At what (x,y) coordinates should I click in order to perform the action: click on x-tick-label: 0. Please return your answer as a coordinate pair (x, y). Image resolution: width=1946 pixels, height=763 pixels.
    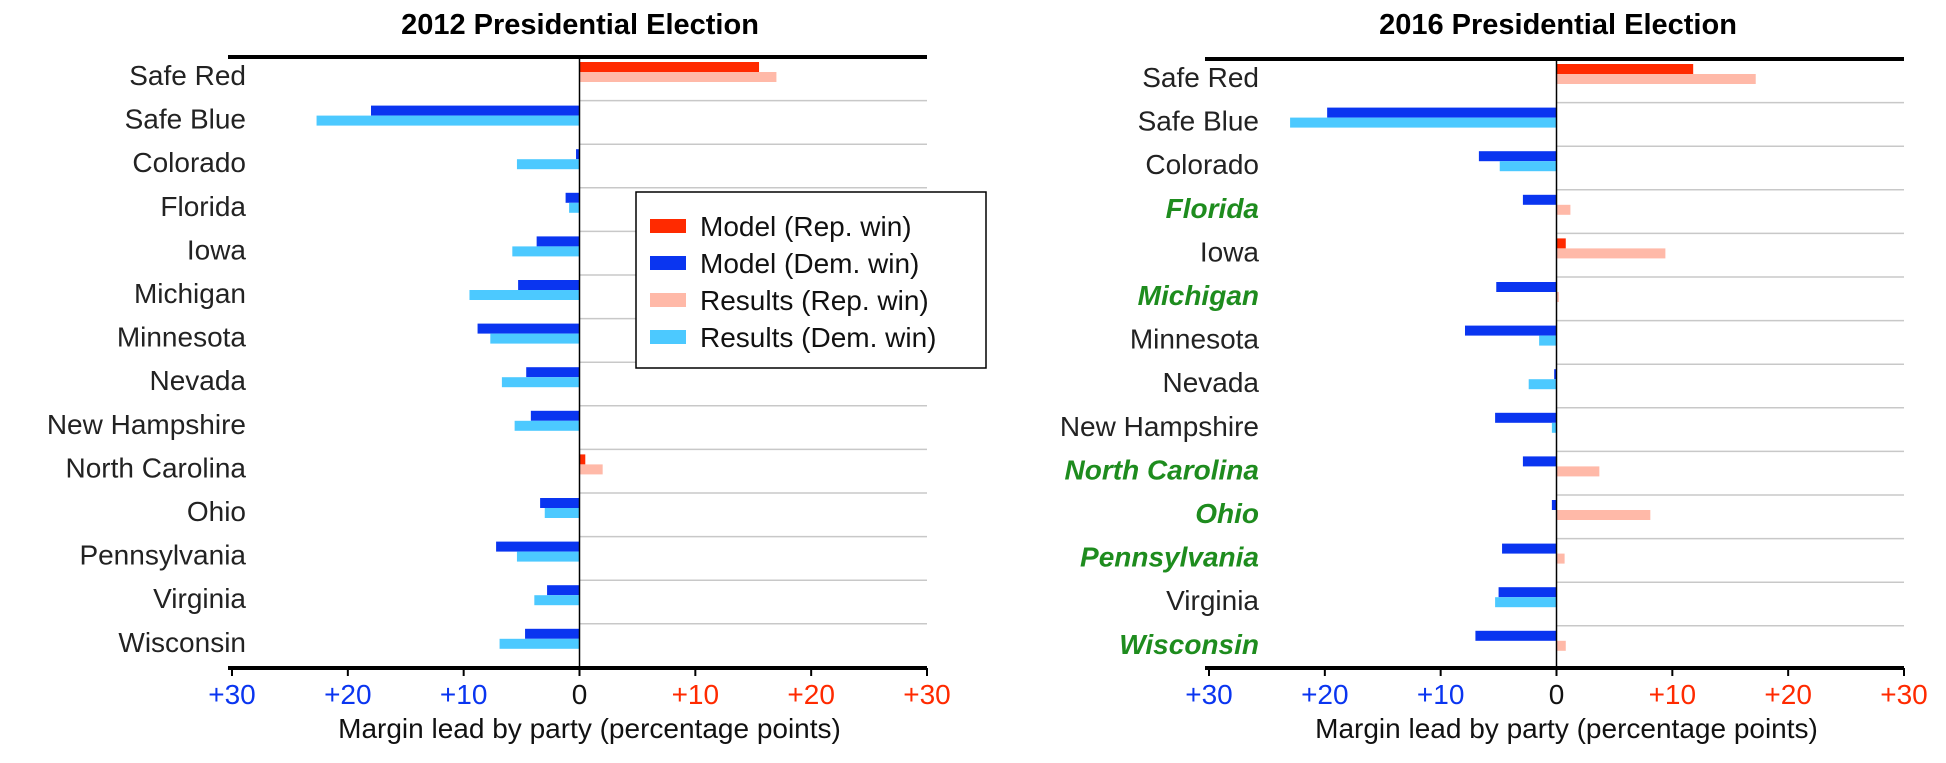
    Looking at the image, I should click on (1557, 694).